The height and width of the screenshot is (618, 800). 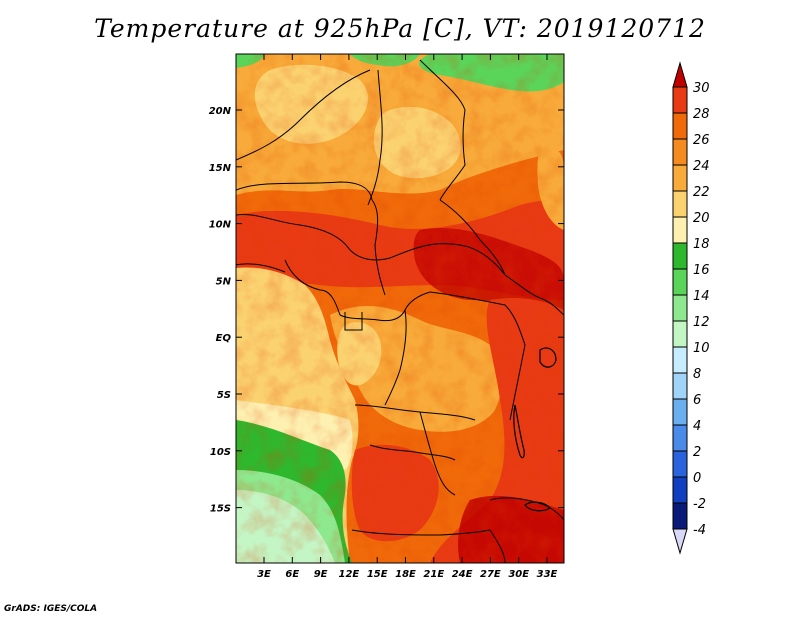 I want to click on lat-tick-label: EQ, so click(x=224, y=338).